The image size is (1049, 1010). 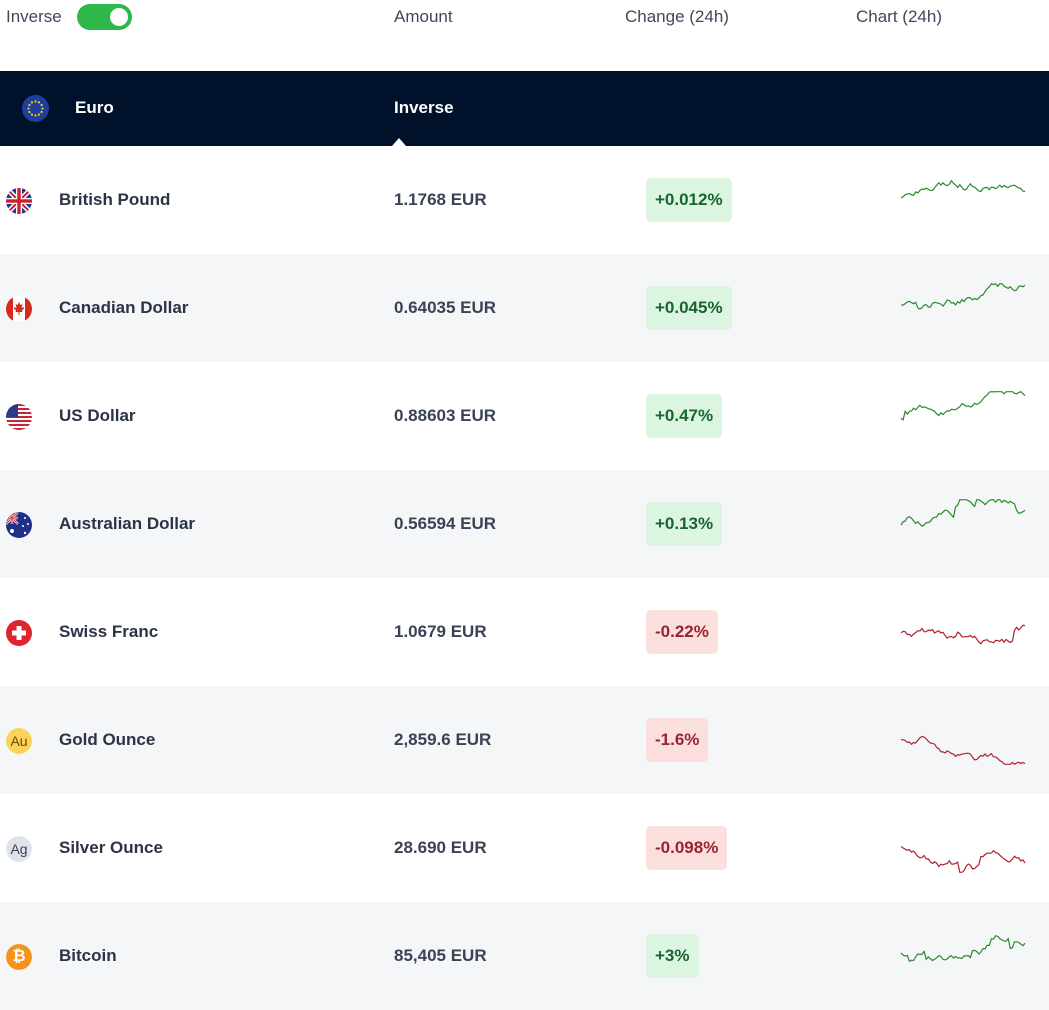 I want to click on currency-row: Australian Dollar 0.56594 EUR +0.13%, so click(x=524, y=524).